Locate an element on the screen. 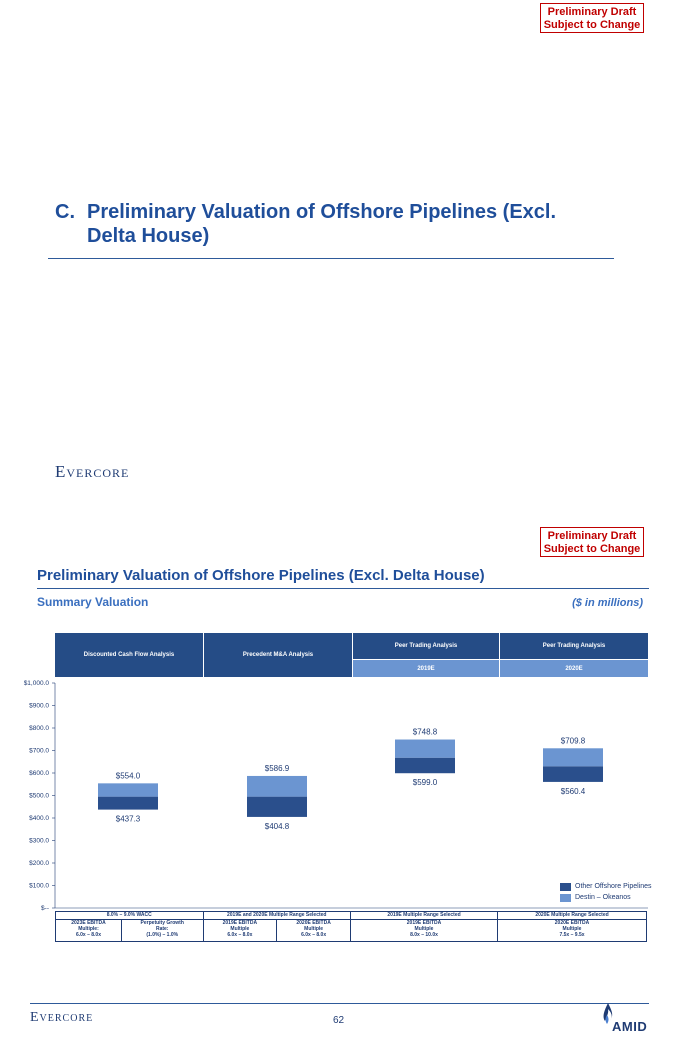  section-divider-rule is located at coordinates (331, 258).